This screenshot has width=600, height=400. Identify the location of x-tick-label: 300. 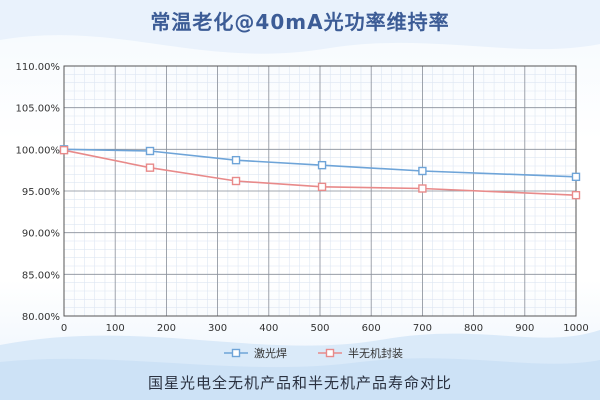
(217, 328).